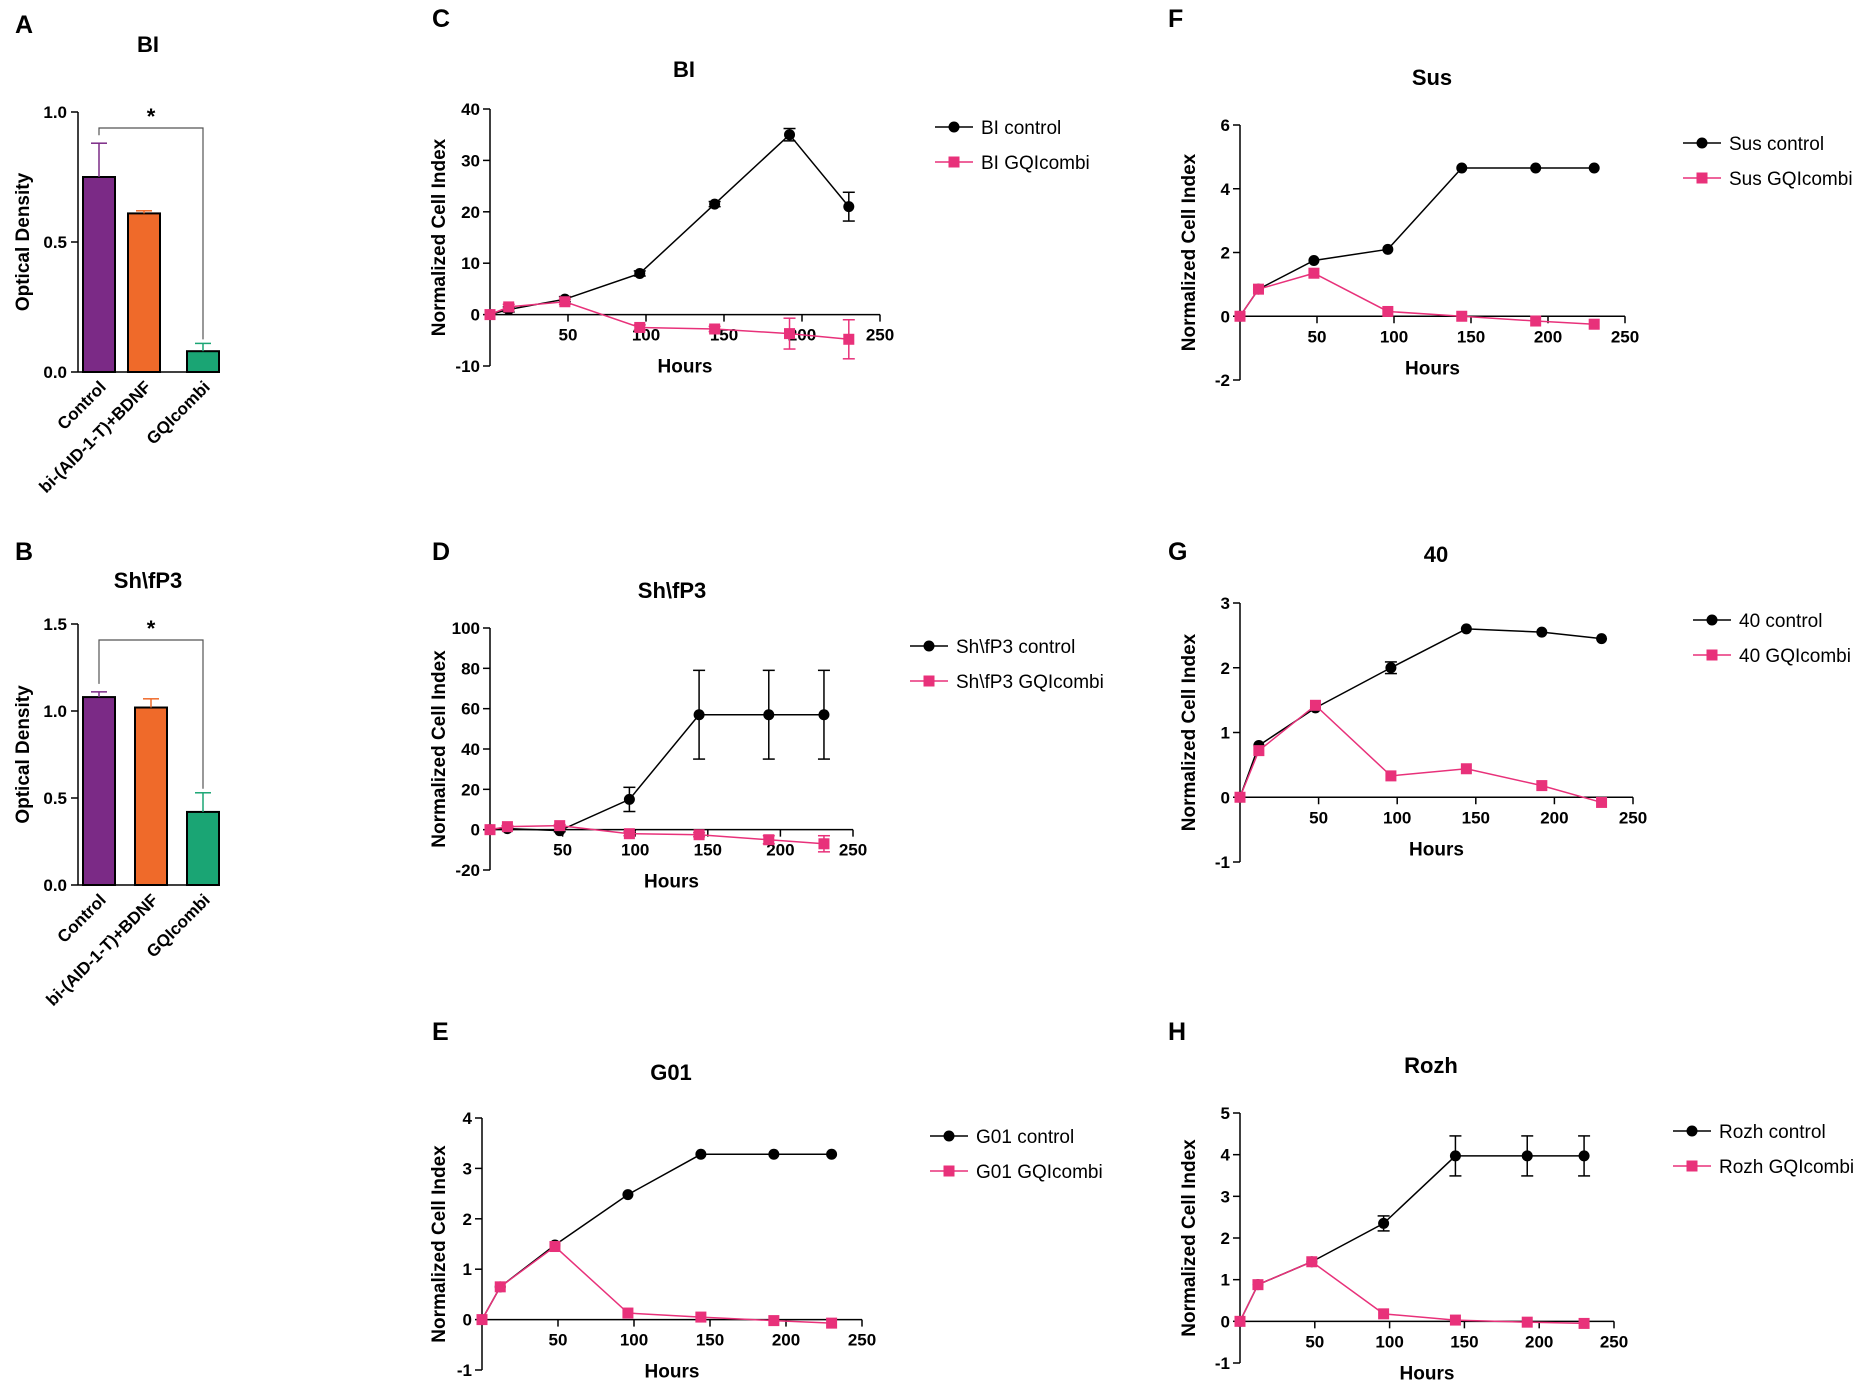 This screenshot has width=1860, height=1385. I want to click on y-tick-label: 4, so click(1226, 189).